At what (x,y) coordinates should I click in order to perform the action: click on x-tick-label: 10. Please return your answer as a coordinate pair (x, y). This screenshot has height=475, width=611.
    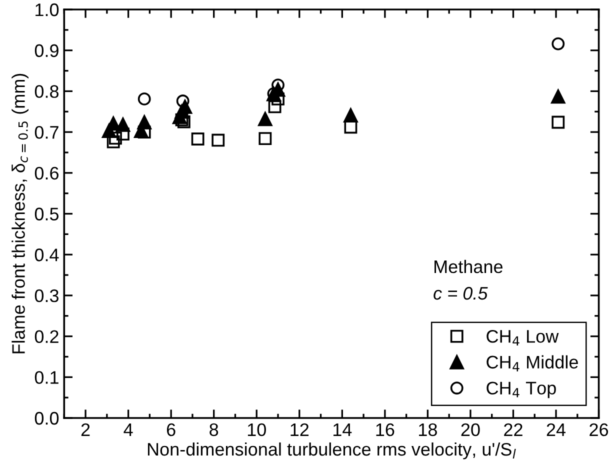
    Looking at the image, I should click on (257, 429).